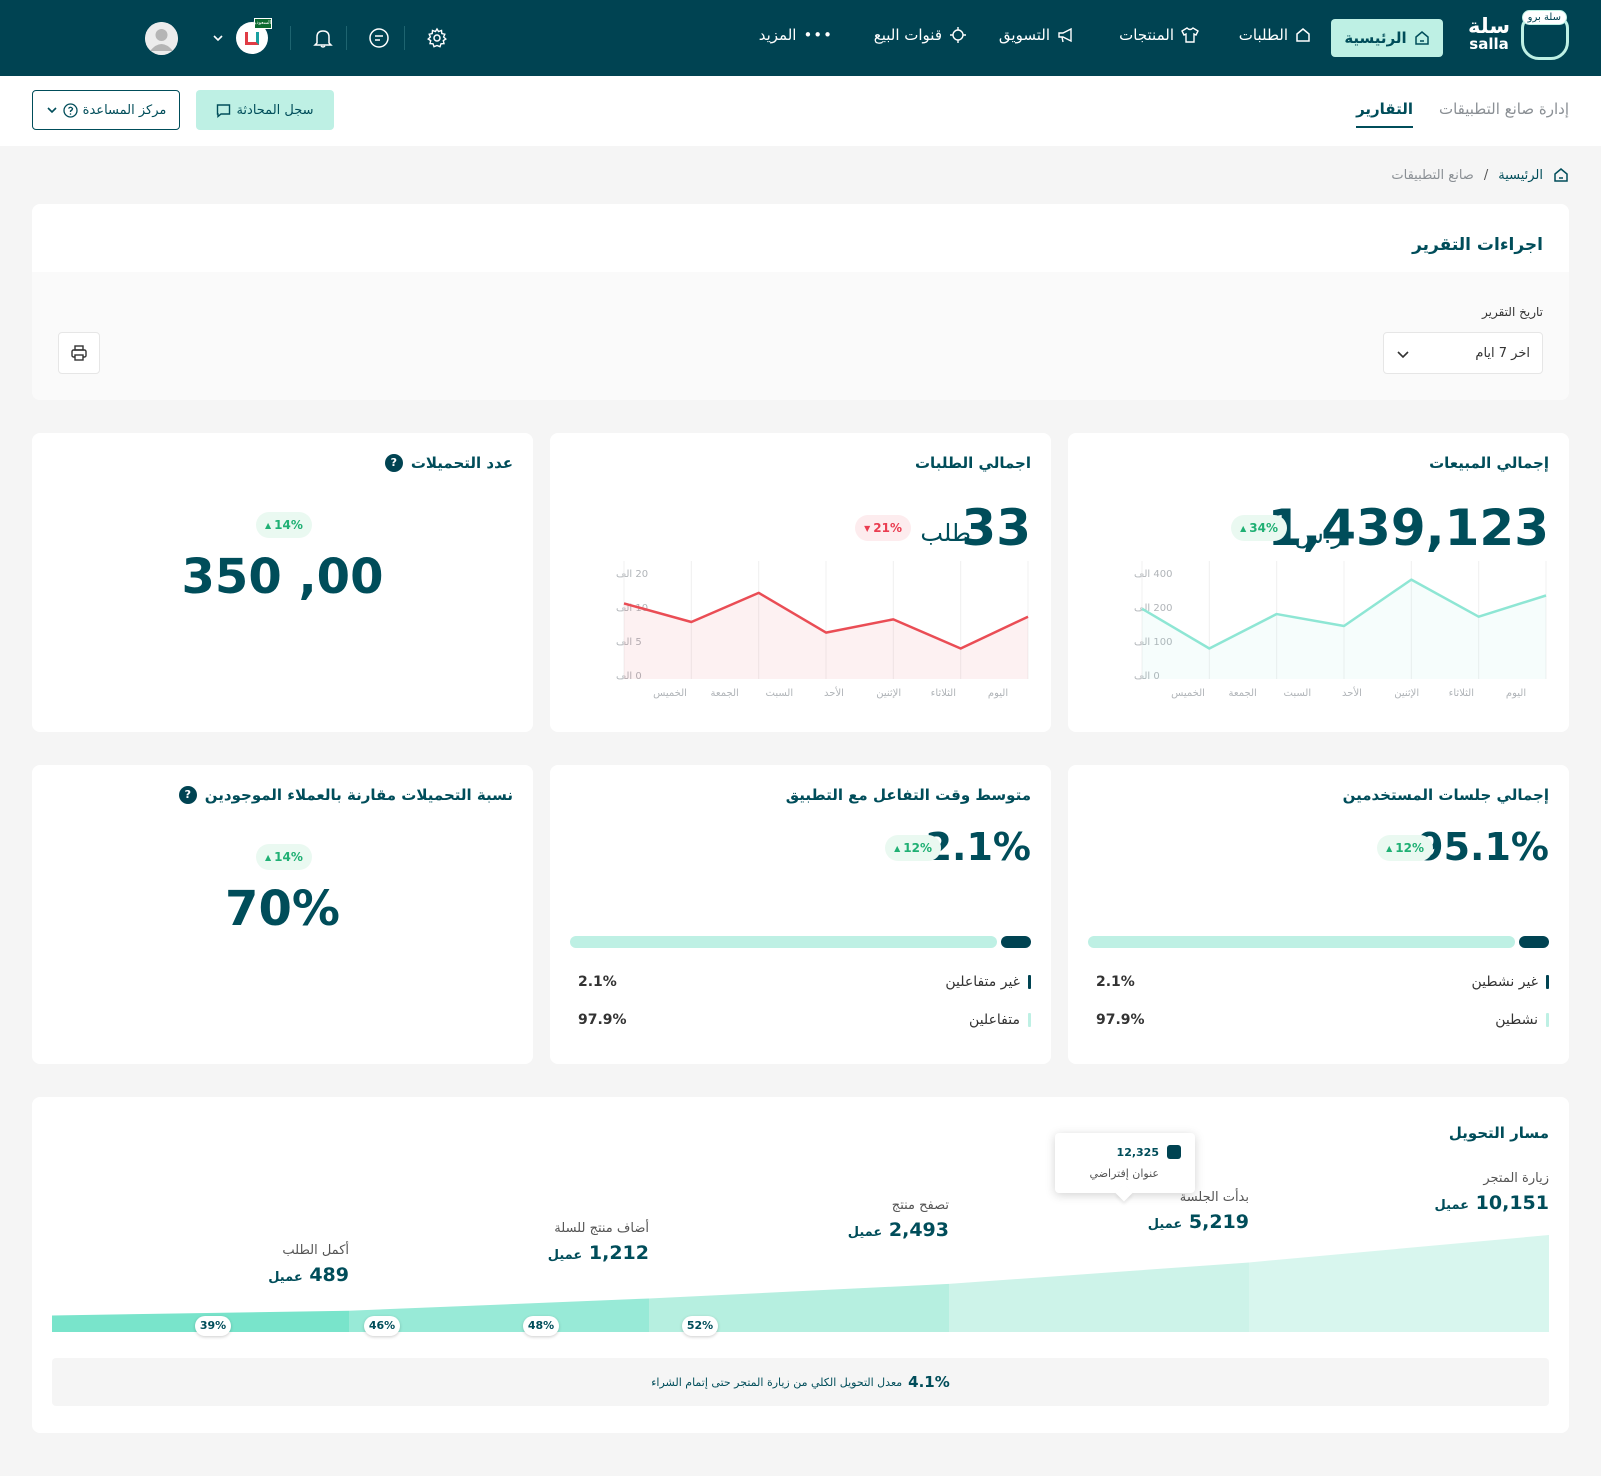 The height and width of the screenshot is (1476, 1601). Describe the element at coordinates (1512, 312) in the screenshot. I see `report-date-label: تاريخ التقرير` at that location.